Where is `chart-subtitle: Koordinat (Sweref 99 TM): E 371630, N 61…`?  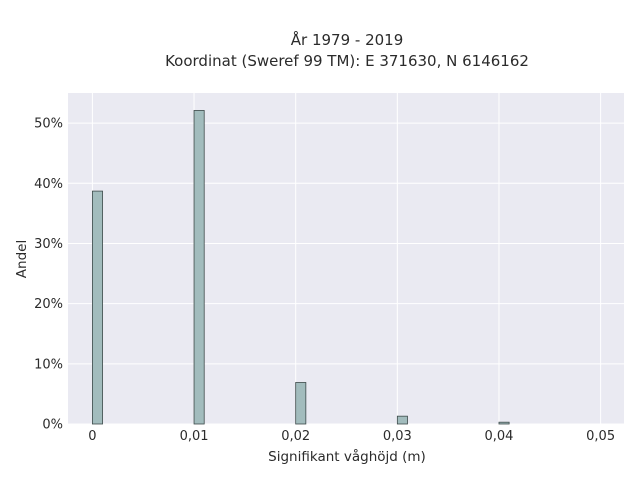 chart-subtitle: Koordinat (Sweref 99 TM): E 371630, N 61… is located at coordinates (347, 61).